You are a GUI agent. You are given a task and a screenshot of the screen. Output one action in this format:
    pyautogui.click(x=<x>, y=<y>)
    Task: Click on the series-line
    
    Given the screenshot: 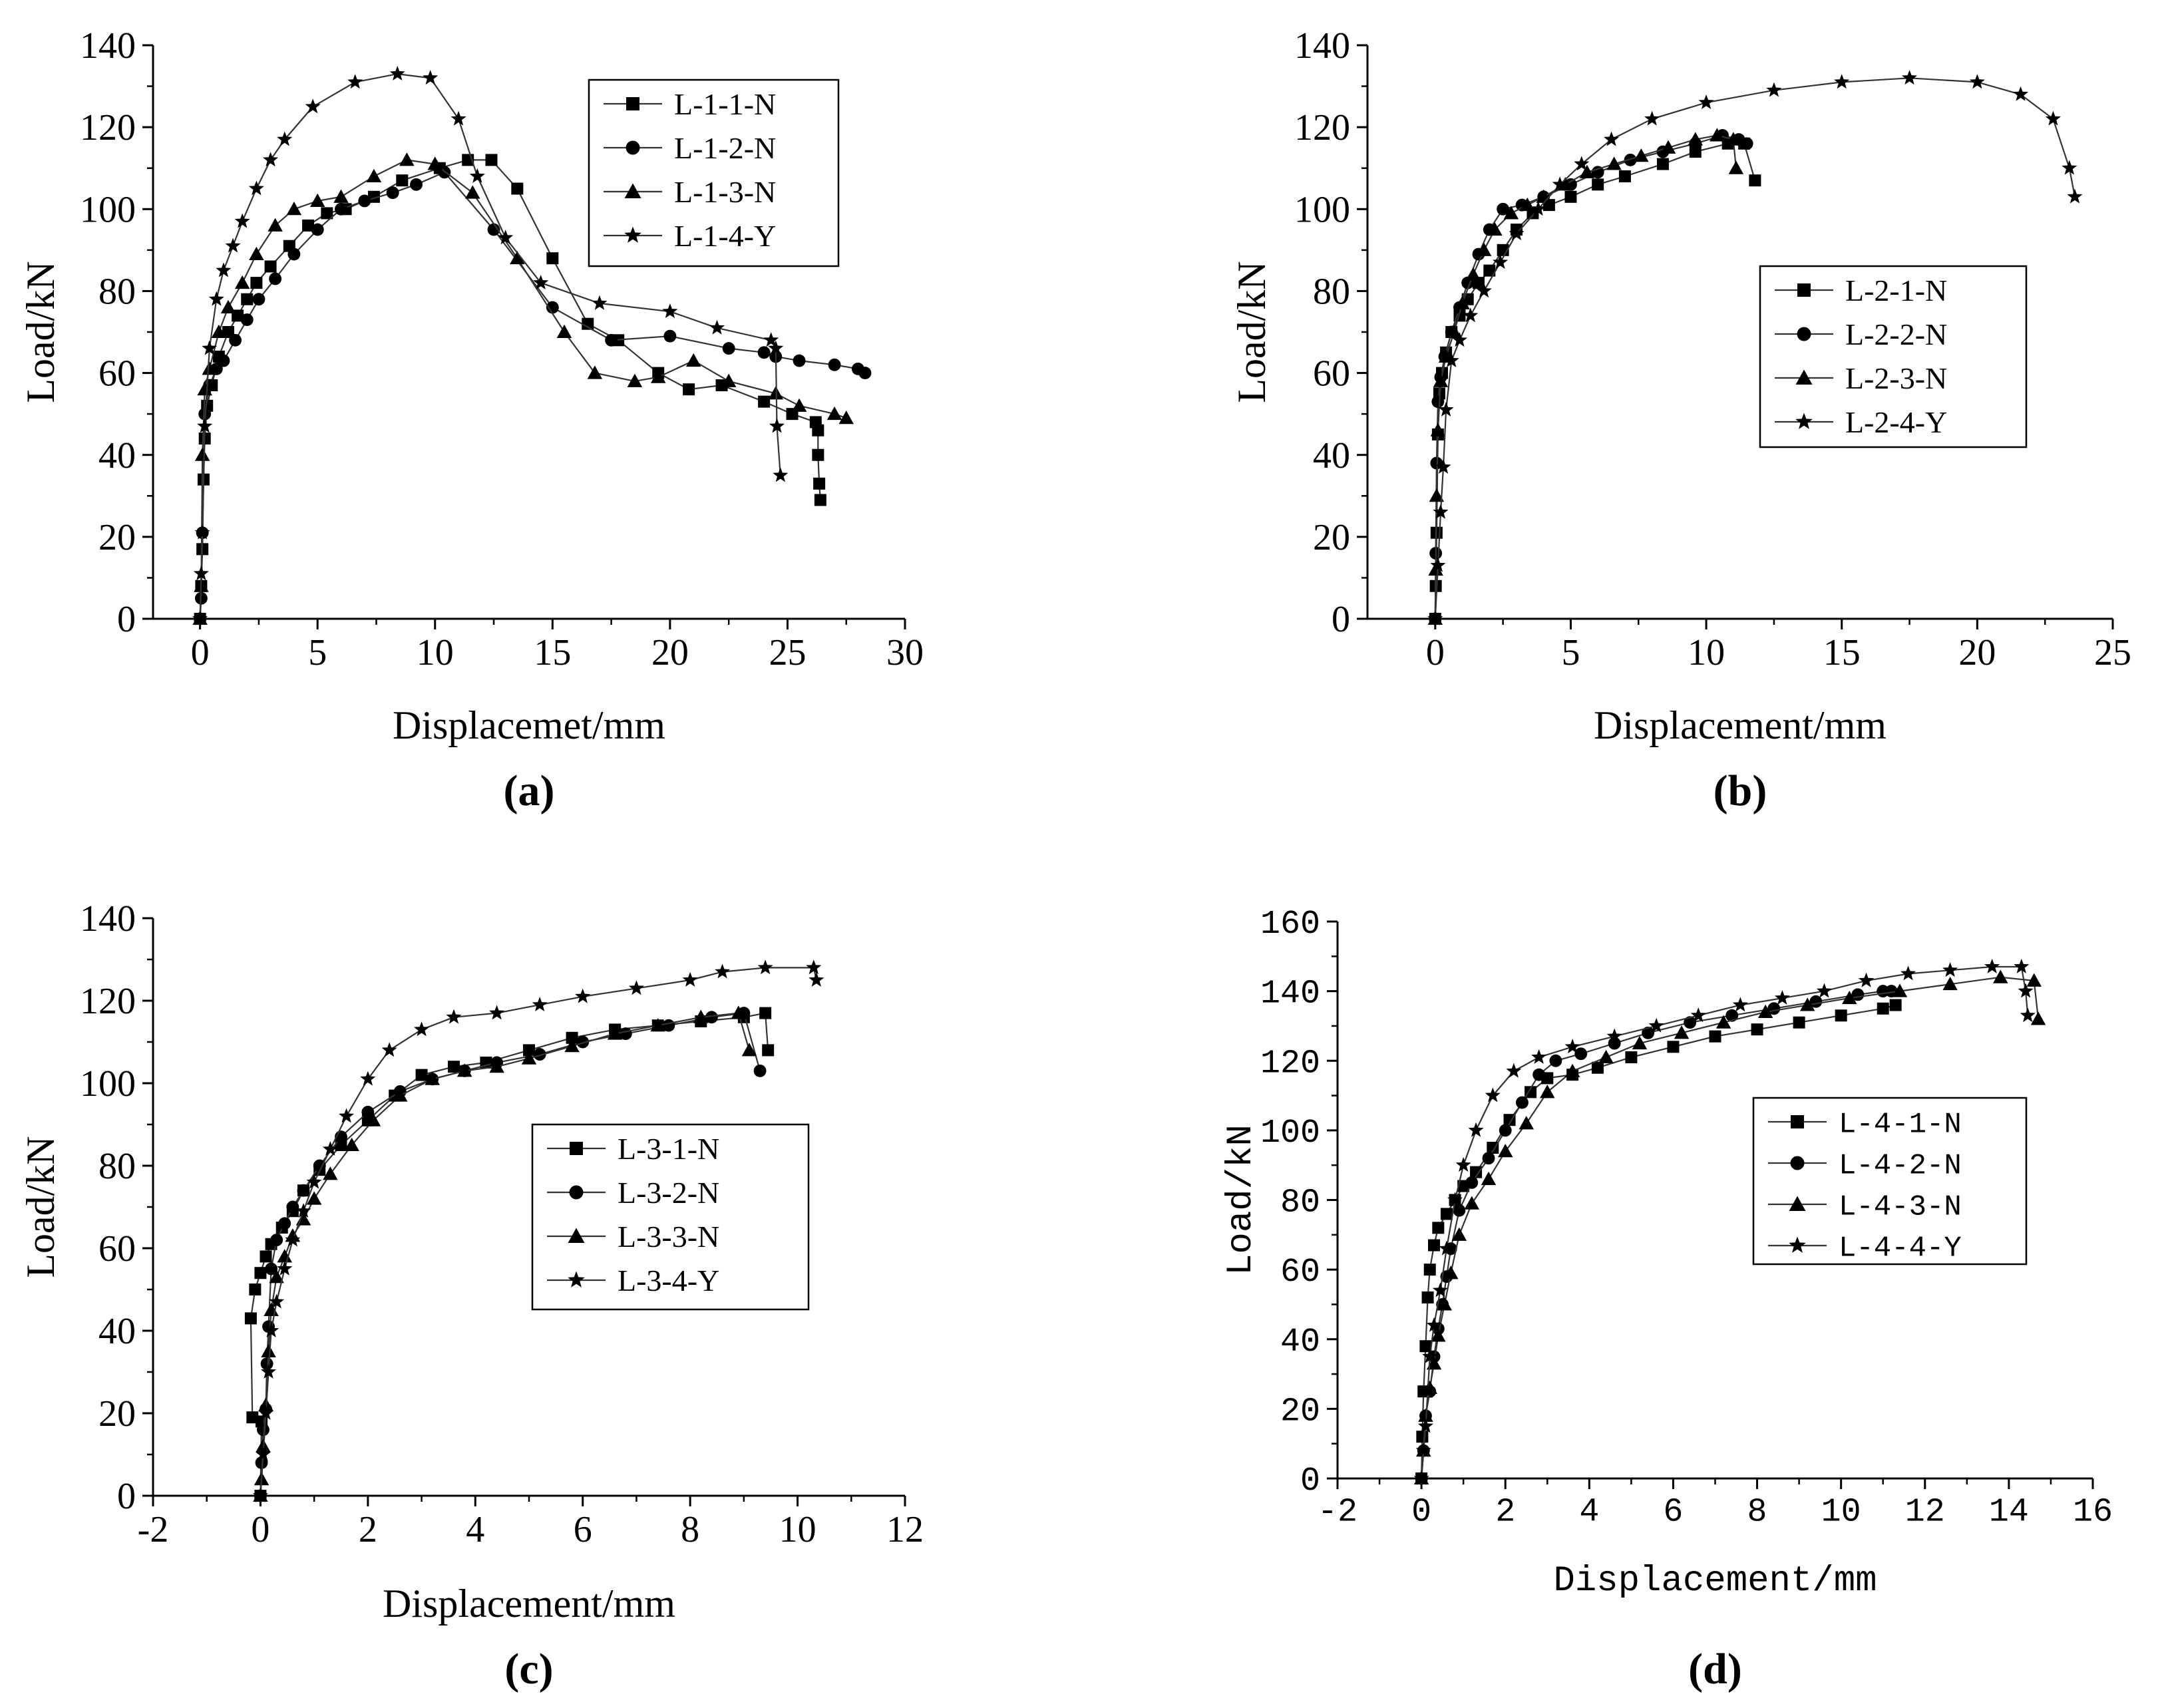 What is the action you would take?
    pyautogui.click(x=523, y=389)
    